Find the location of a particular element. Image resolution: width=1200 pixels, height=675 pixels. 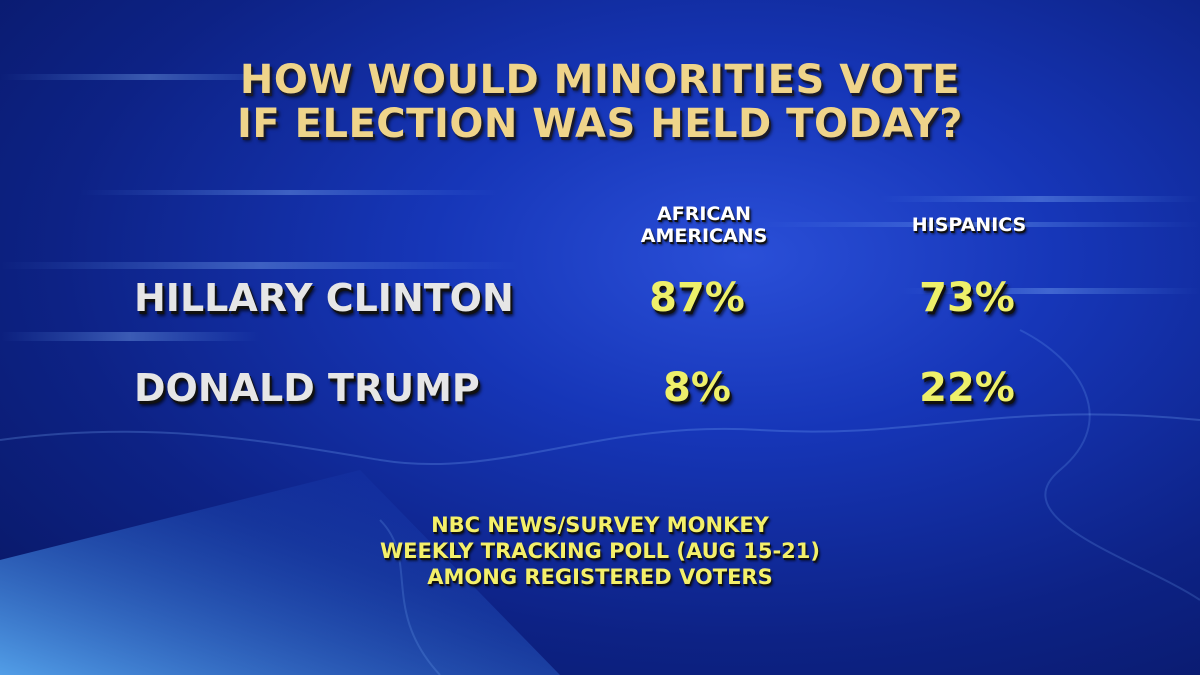

column-header-african-americans: AFRICAN AMERICANS is located at coordinates (704, 225).